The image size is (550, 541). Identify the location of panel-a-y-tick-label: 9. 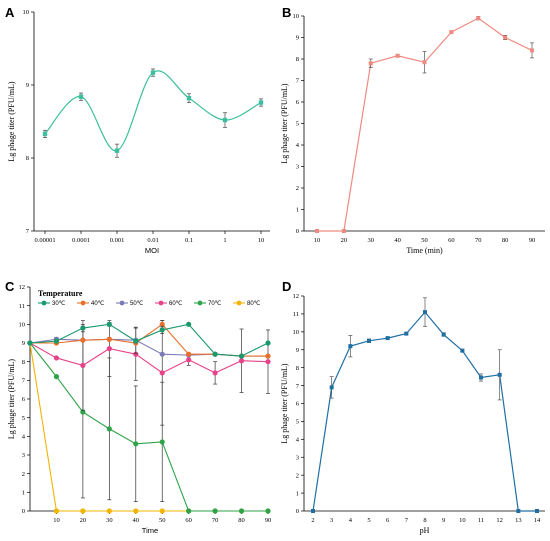
(27, 85).